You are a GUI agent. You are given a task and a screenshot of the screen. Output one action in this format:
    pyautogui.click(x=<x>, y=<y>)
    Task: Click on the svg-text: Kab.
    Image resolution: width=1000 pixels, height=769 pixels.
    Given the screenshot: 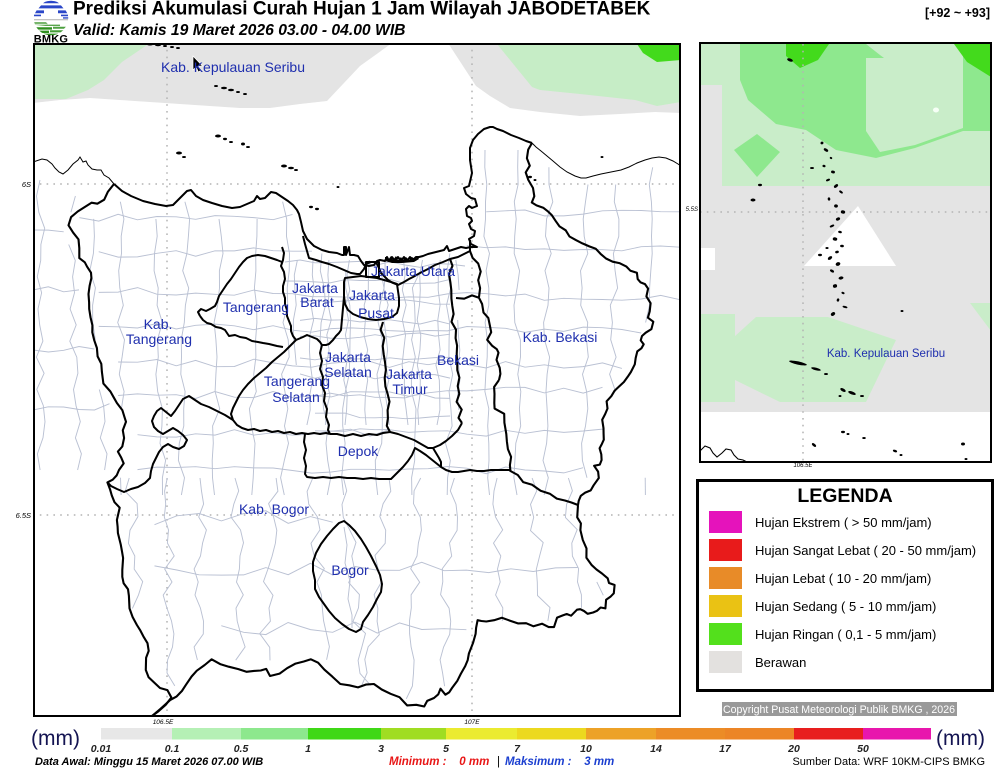 What is the action you would take?
    pyautogui.click(x=158, y=324)
    